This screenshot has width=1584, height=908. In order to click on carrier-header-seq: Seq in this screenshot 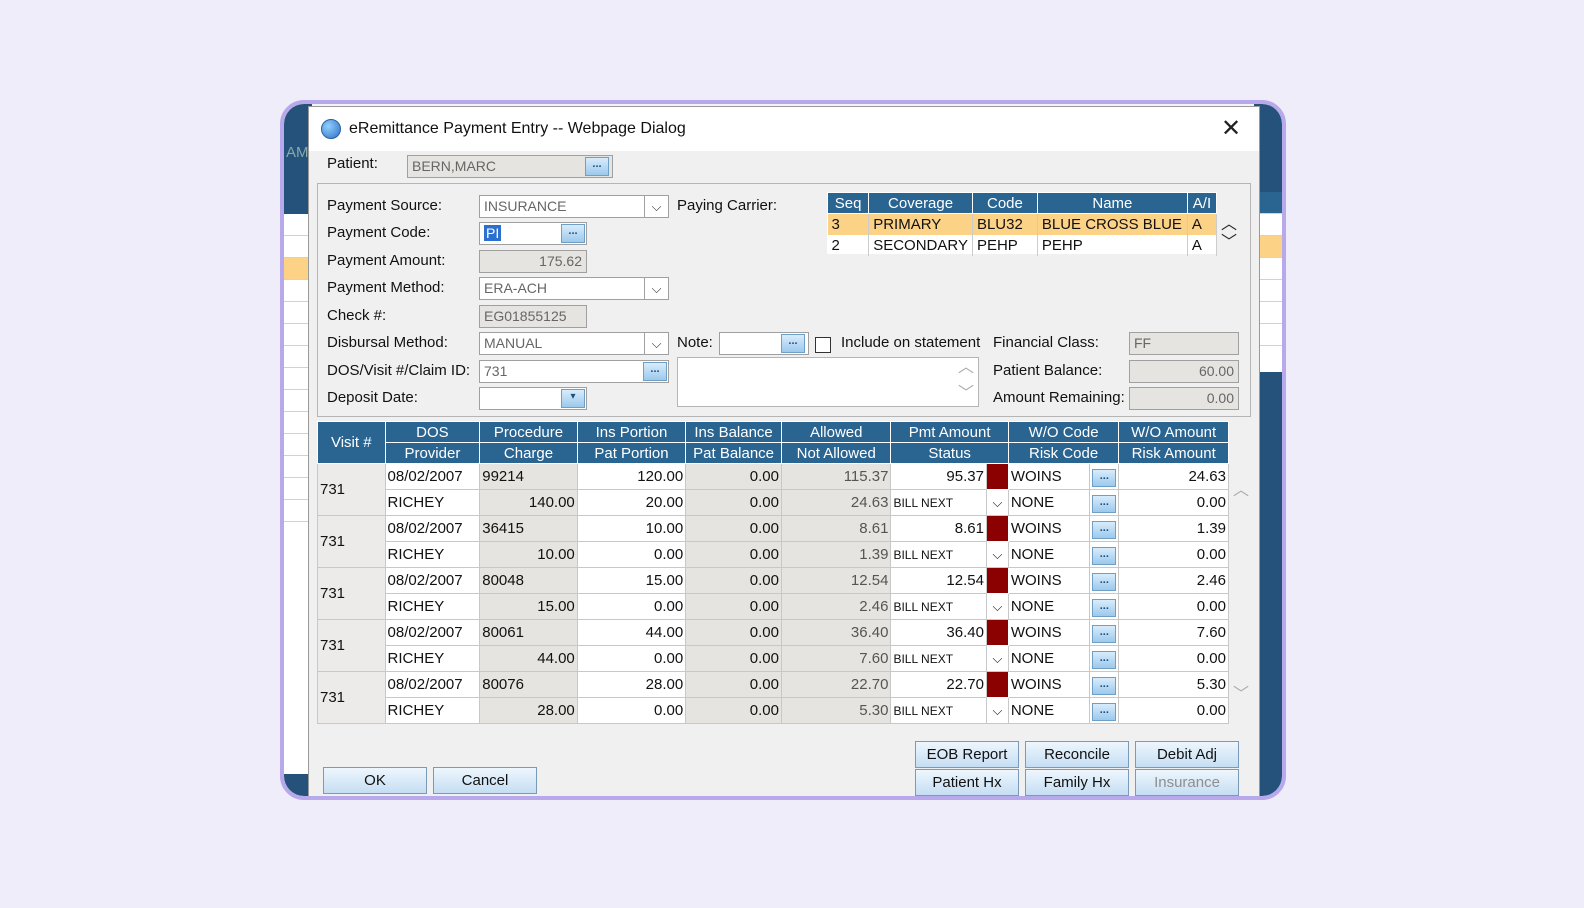, I will do `click(848, 203)`.